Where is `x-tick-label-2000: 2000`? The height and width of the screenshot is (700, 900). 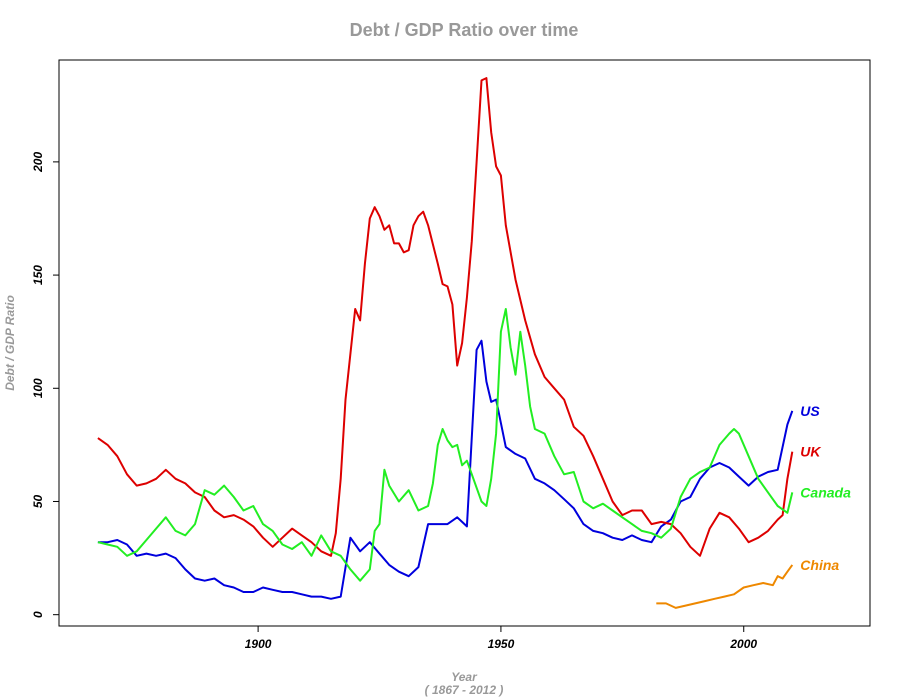
x-tick-label-2000: 2000 is located at coordinates (743, 644).